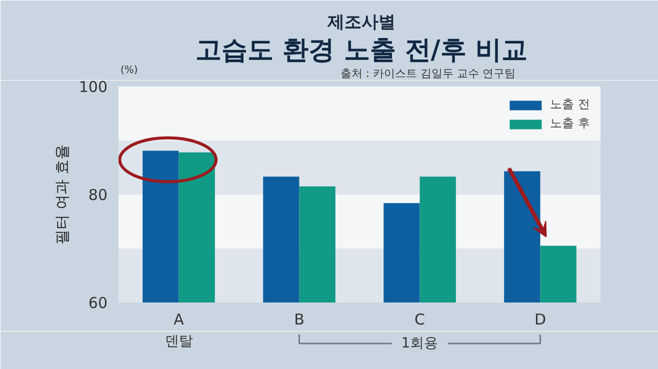 This screenshot has width=658, height=369. I want to click on legend-label: 노출 전, so click(570, 104).